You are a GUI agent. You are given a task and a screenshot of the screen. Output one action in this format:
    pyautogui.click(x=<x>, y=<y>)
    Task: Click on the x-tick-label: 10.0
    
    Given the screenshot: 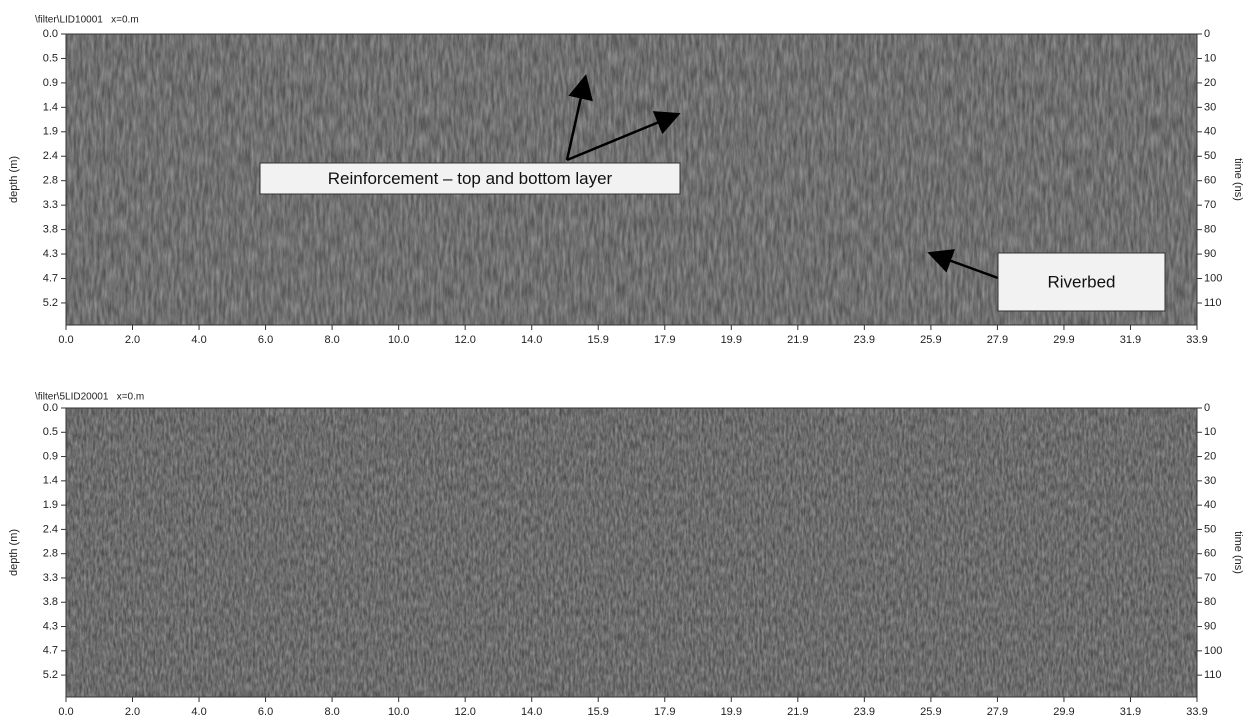 What is the action you would take?
    pyautogui.click(x=398, y=712)
    